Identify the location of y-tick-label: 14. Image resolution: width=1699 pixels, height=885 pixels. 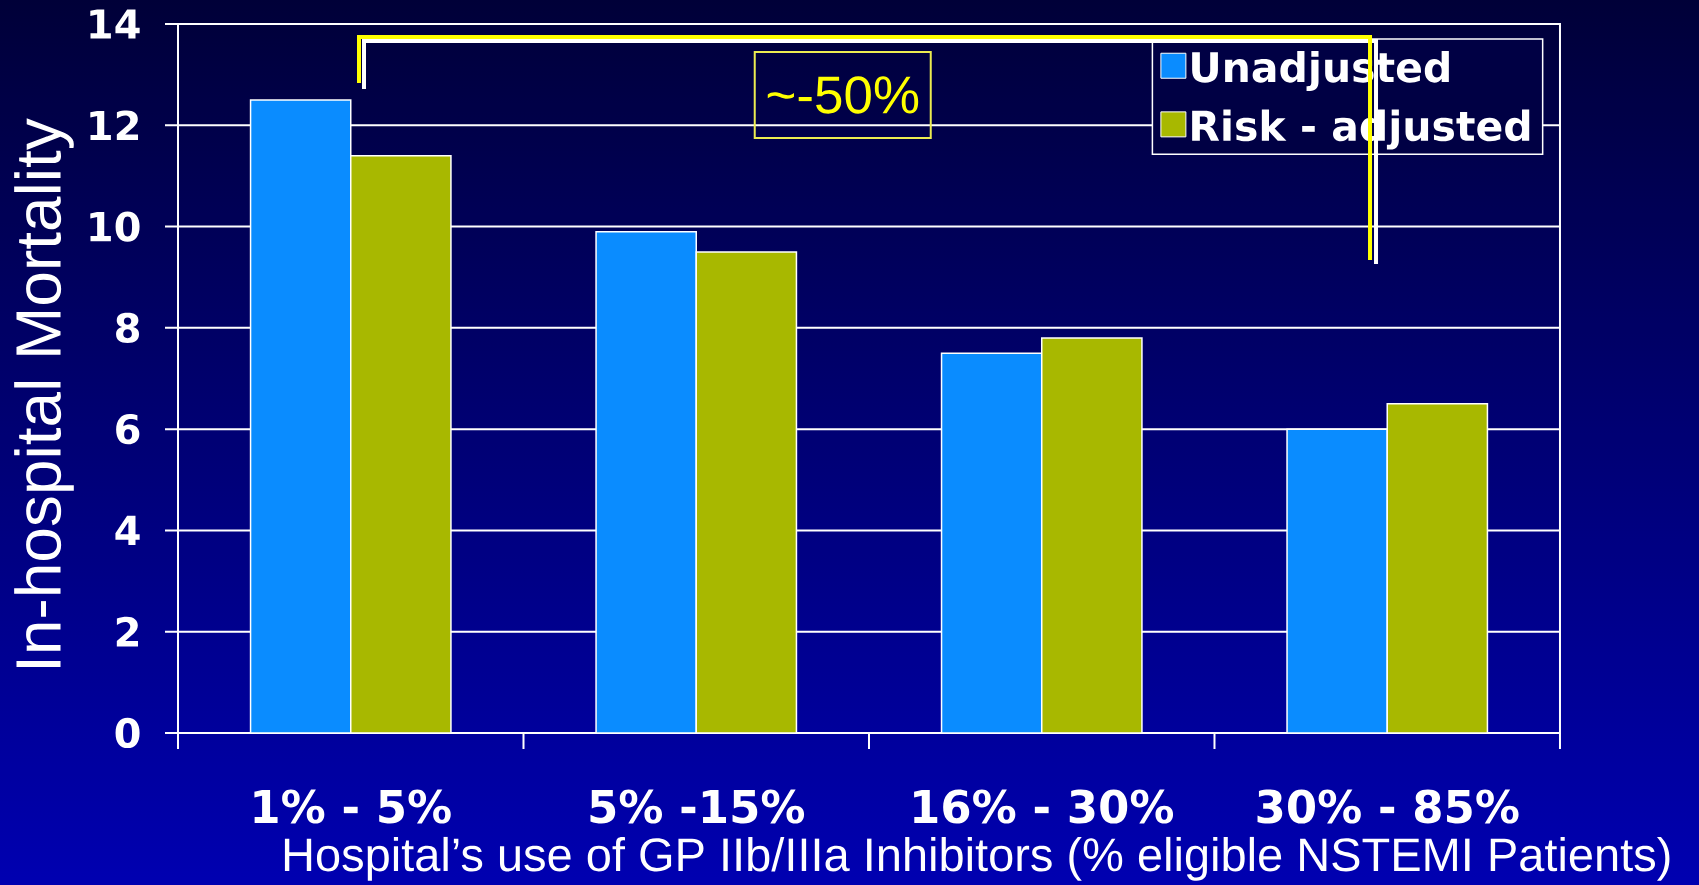
(115, 24).